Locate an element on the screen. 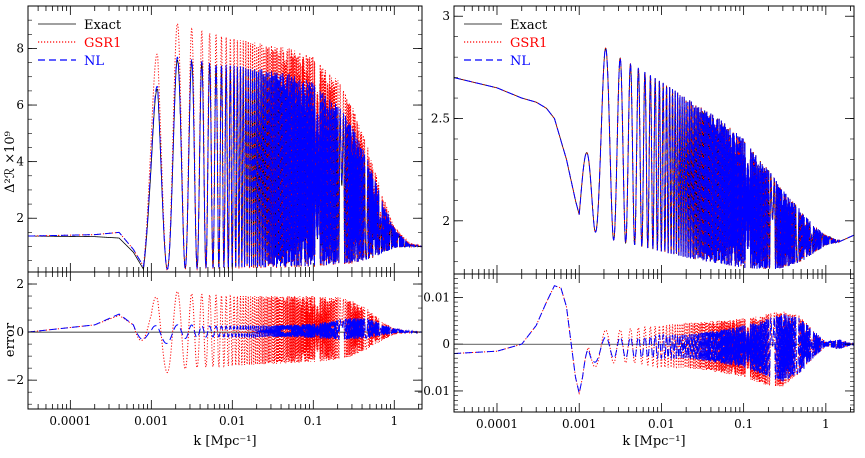 The image size is (865, 458). y-tick-label: 8 is located at coordinates (20, 48).